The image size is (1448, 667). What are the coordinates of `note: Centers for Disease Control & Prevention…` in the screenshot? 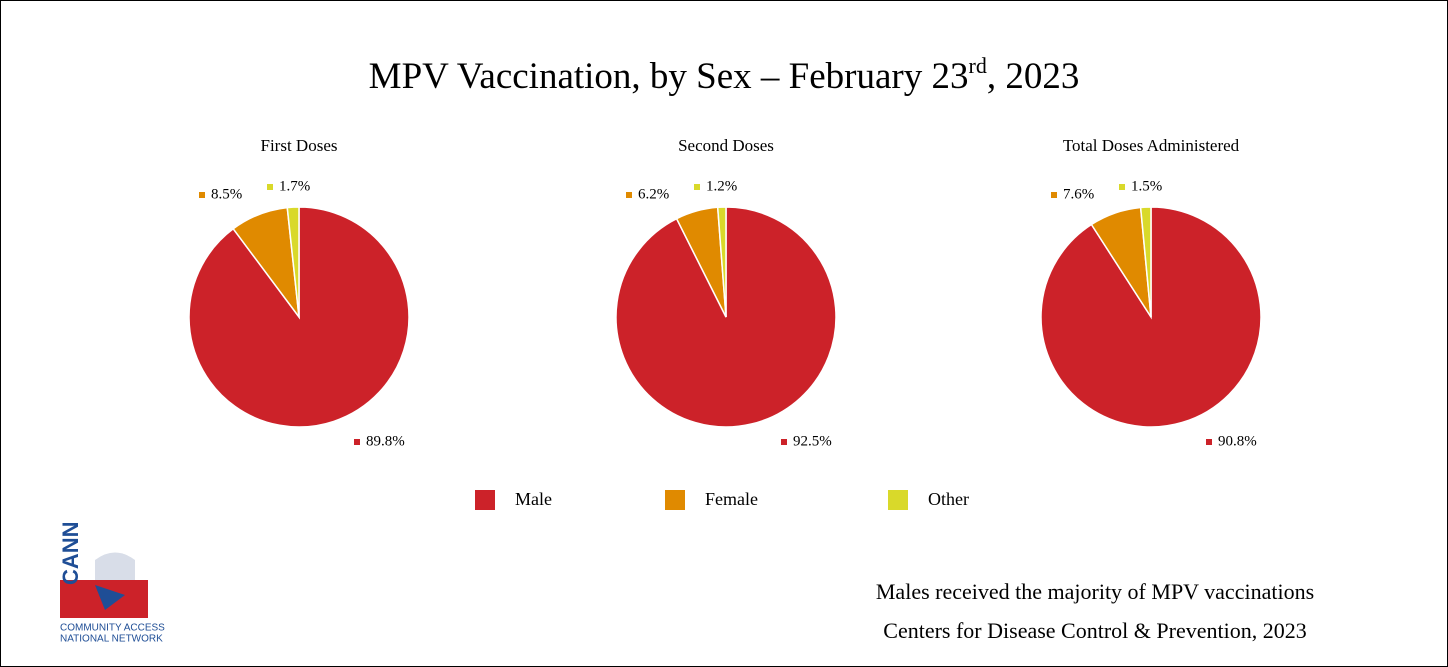 It's located at (1094, 630).